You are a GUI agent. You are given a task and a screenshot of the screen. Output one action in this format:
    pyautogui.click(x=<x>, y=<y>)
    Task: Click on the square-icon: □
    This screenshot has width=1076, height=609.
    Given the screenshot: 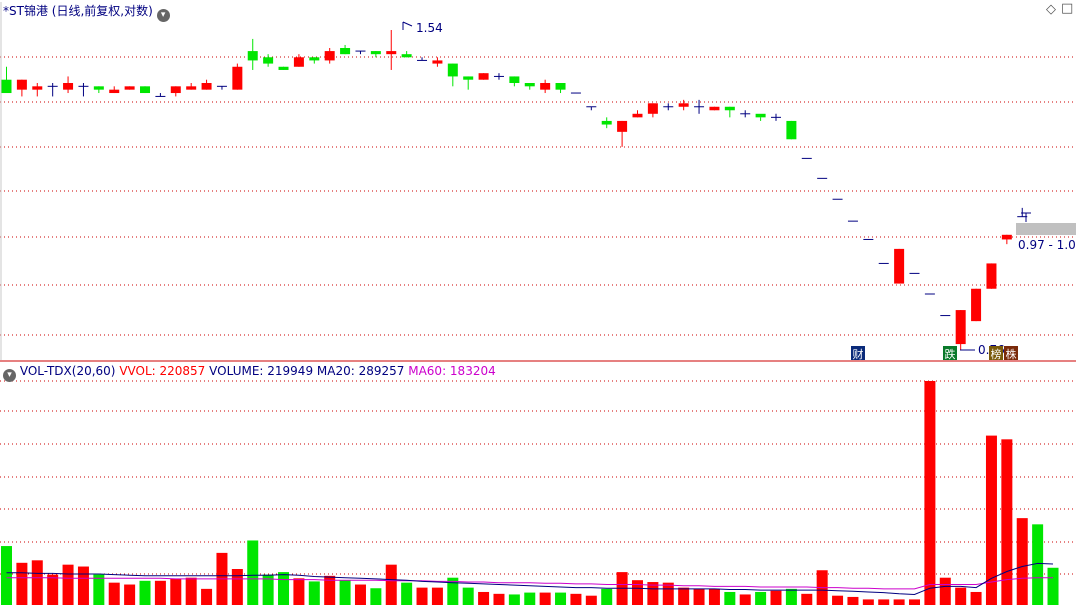 What is the action you would take?
    pyautogui.click(x=1067, y=8)
    